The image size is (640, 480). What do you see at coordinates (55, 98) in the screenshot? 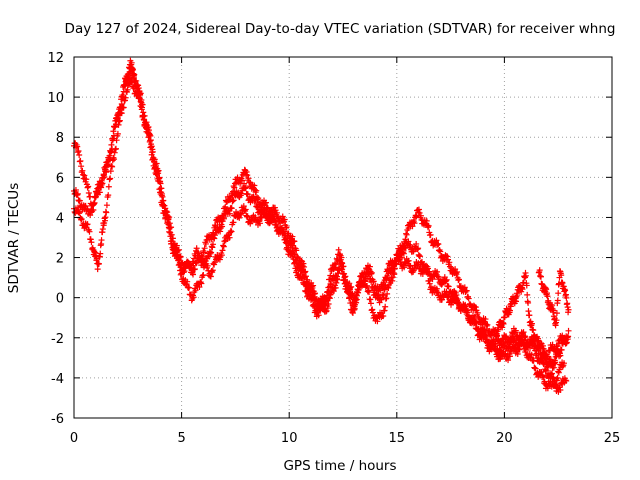
I see `y-tick-label: 10` at bounding box center [55, 98].